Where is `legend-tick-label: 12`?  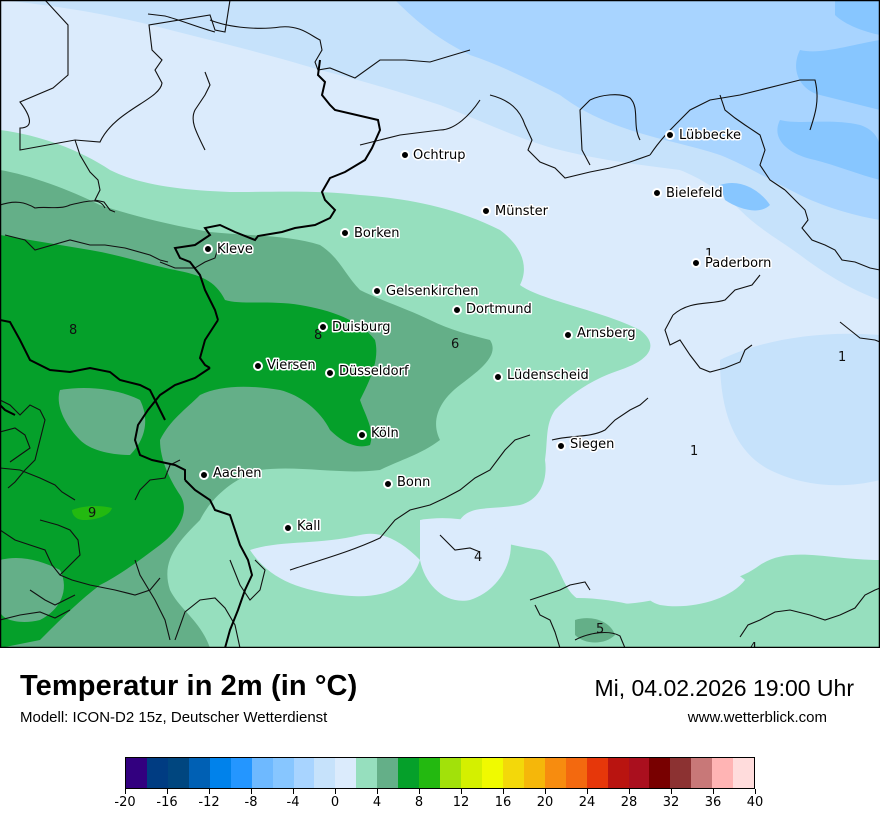
legend-tick-label: 12 is located at coordinates (461, 802).